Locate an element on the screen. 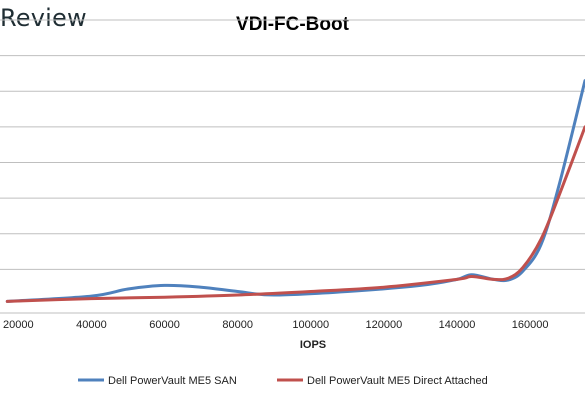 This screenshot has width=585, height=401. brand-logo-text: Review is located at coordinates (43, 18).